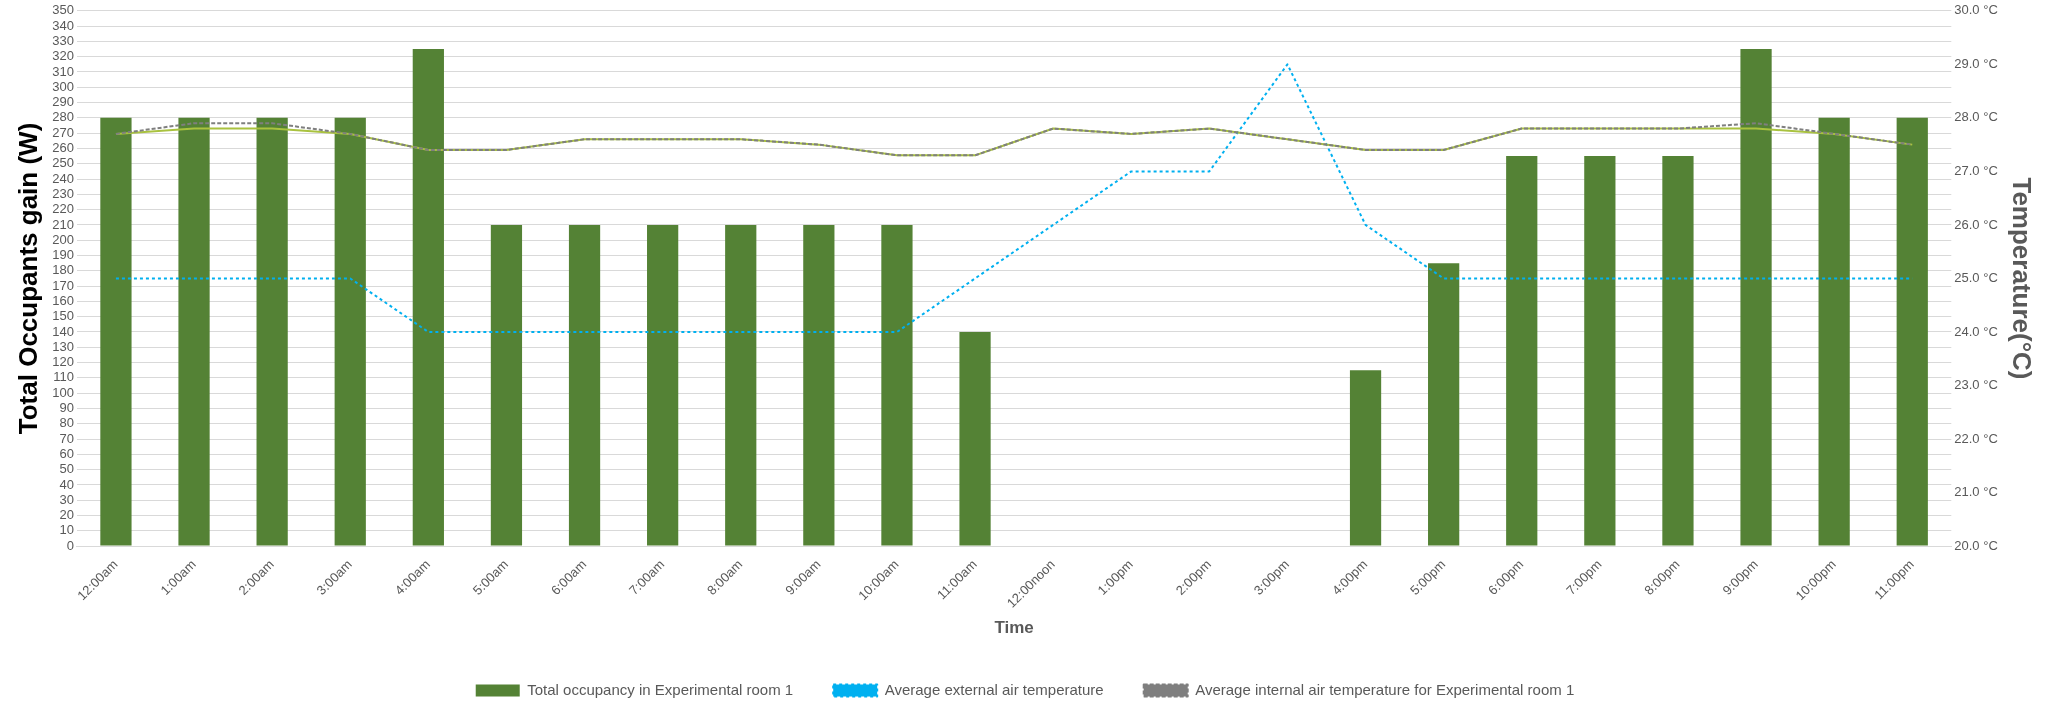 The width and height of the screenshot is (2050, 718). Describe the element at coordinates (2022, 278) in the screenshot. I see `y2-axis-title: Temperature(°C)` at that location.